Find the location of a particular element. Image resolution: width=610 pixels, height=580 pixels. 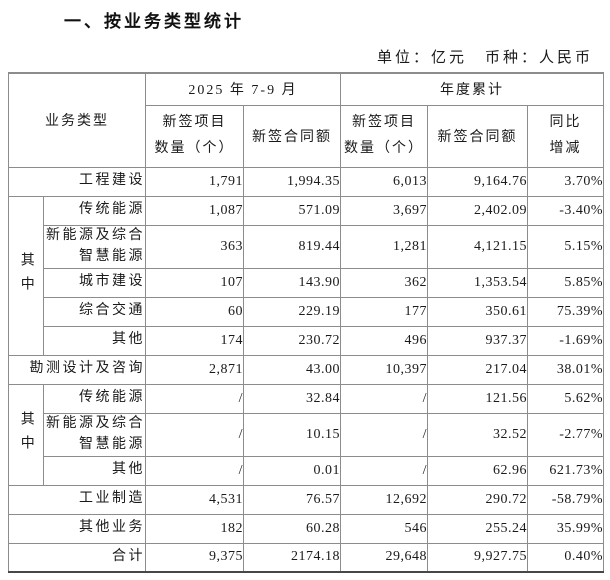

q3-contract-amount: 2174.18 is located at coordinates (292, 557).